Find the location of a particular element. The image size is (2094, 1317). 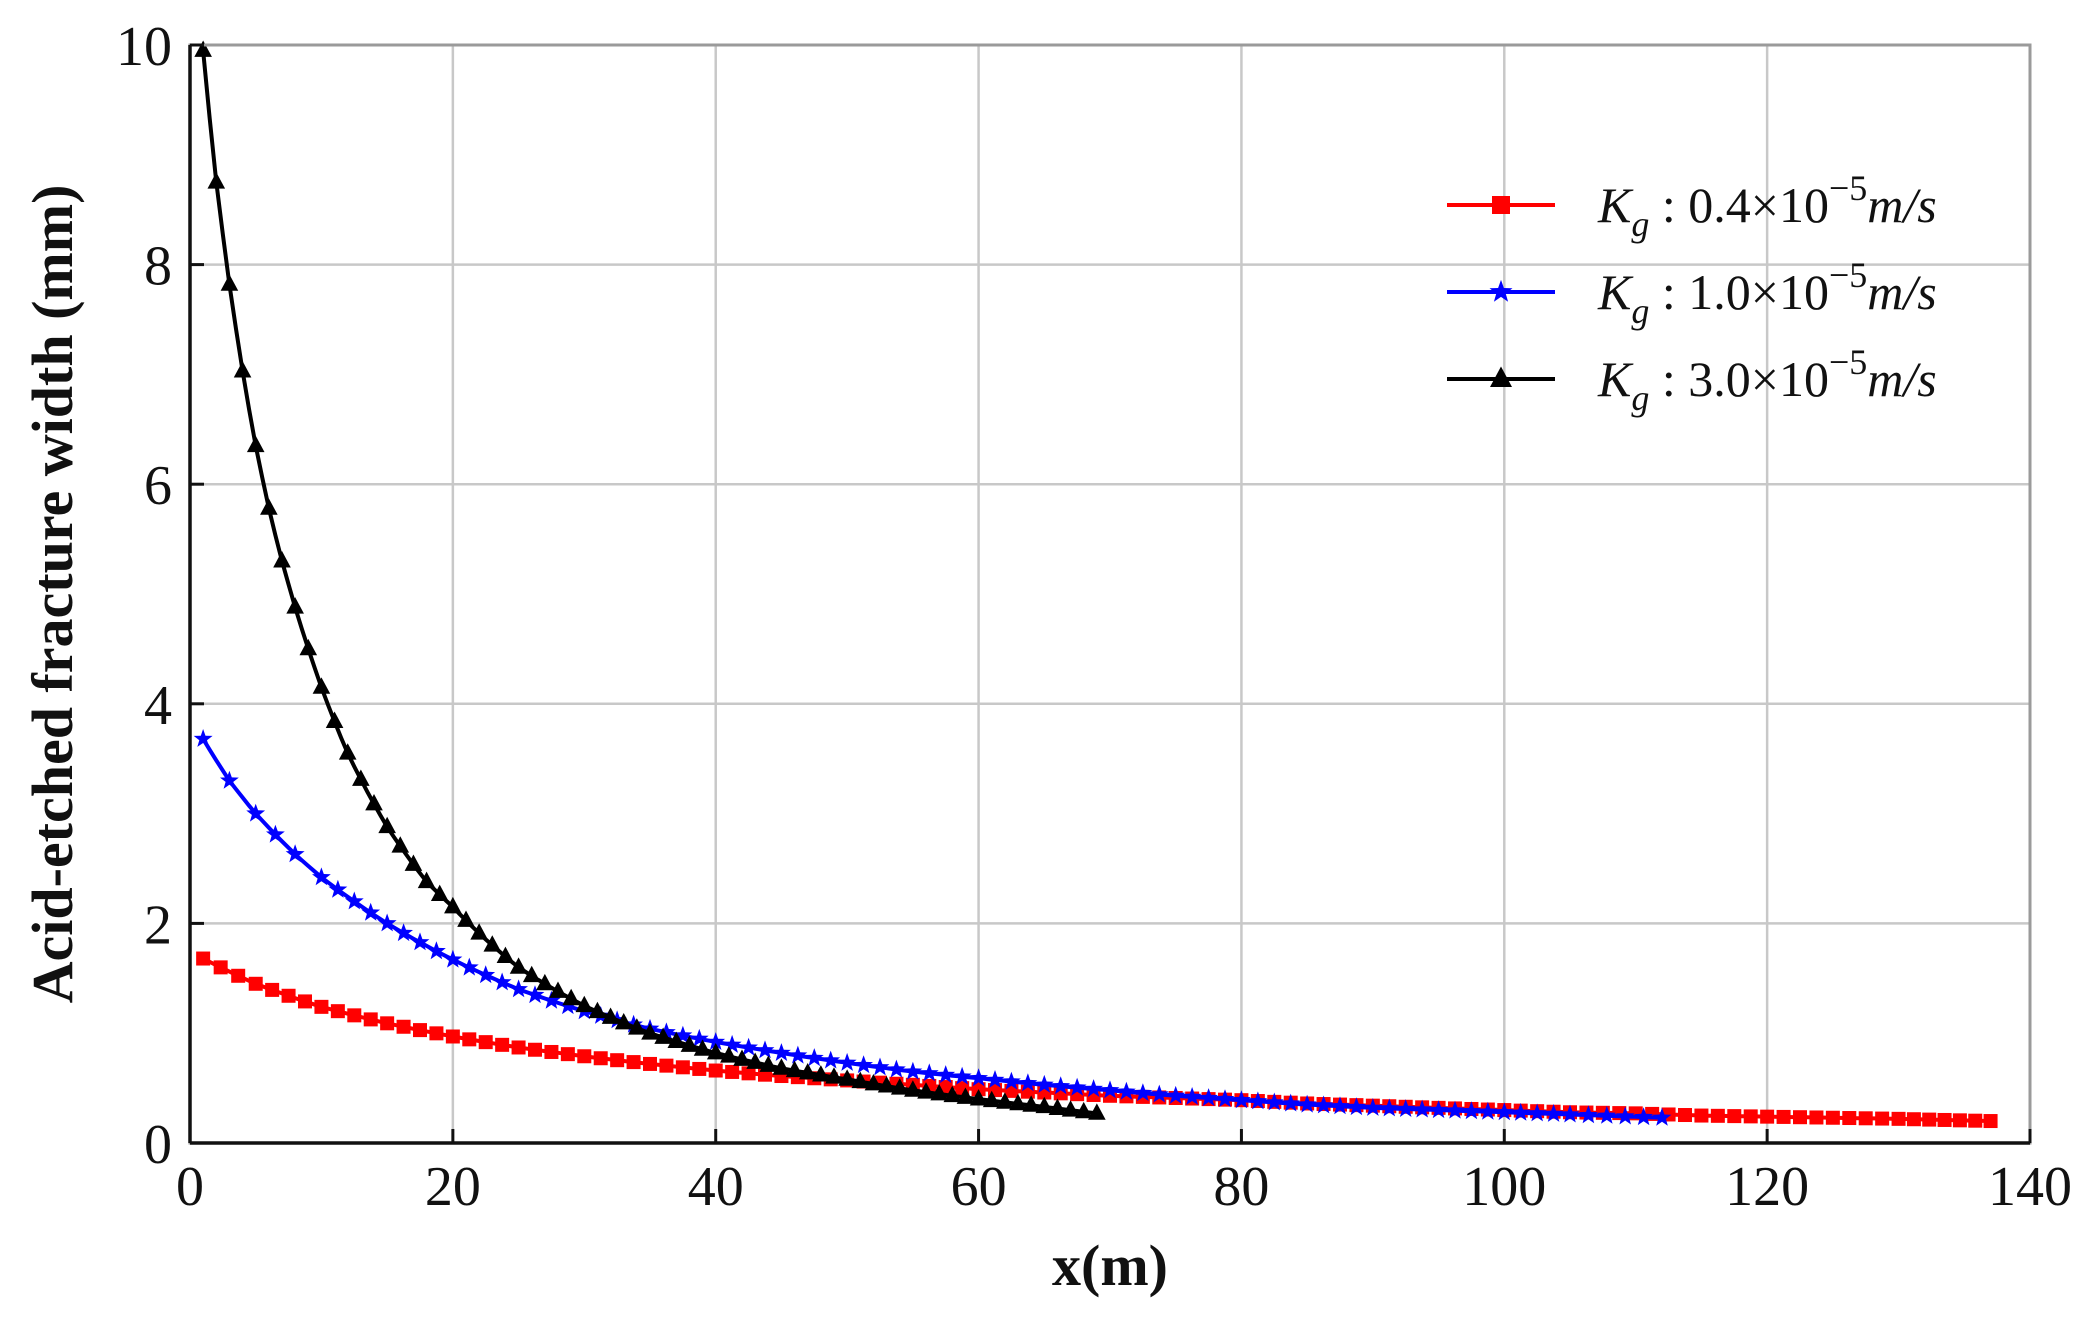

legend-superscript: −5 is located at coordinates (1848, 188).